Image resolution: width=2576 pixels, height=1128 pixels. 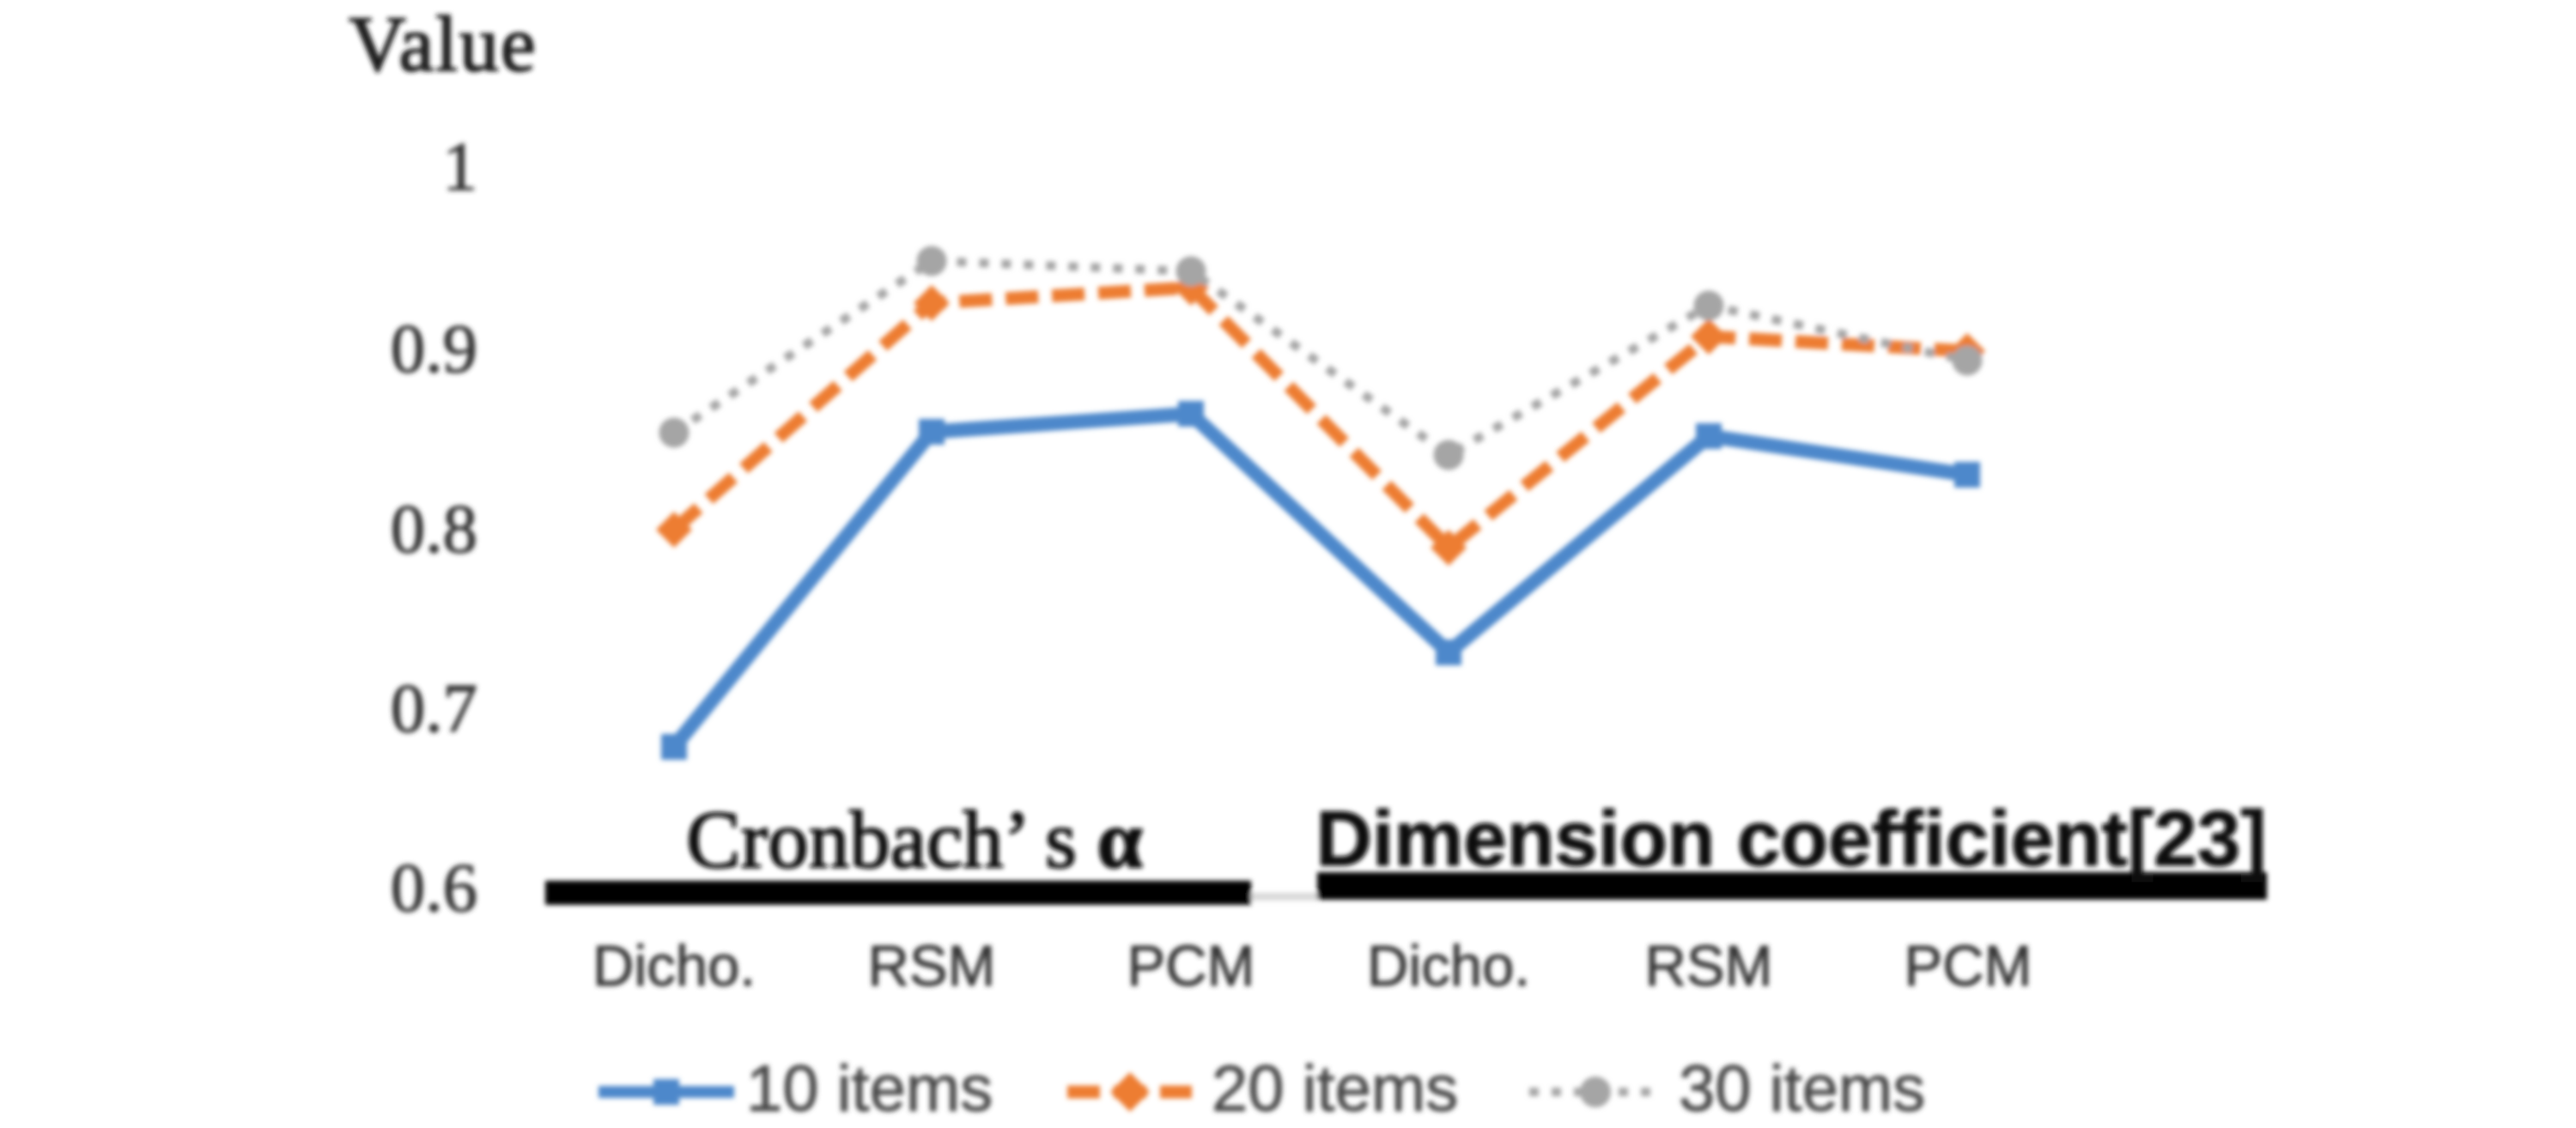 I want to click on svg-text: 0.6, so click(x=434, y=888).